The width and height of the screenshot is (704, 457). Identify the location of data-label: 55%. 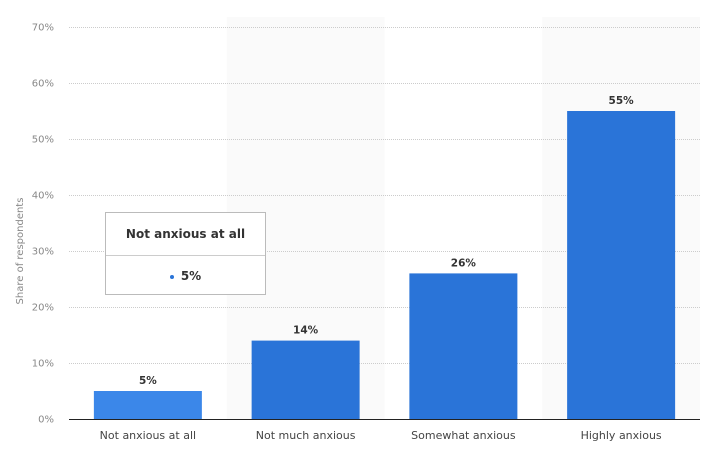
(622, 101).